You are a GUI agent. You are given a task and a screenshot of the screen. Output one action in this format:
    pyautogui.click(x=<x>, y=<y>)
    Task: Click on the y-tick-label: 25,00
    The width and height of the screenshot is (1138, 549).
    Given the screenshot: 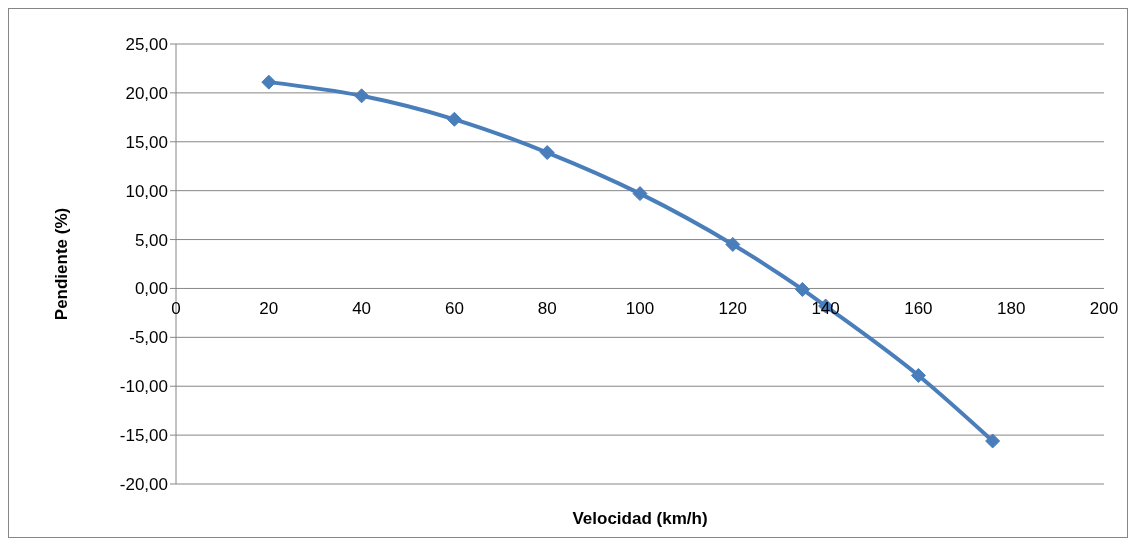 What is the action you would take?
    pyautogui.click(x=146, y=45)
    